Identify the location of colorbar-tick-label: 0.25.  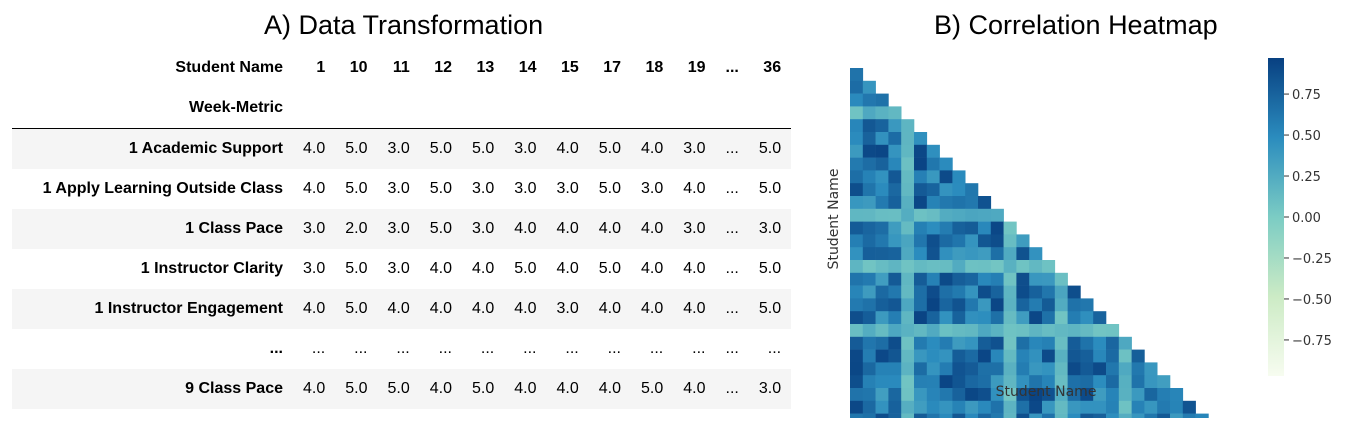
(1306, 177).